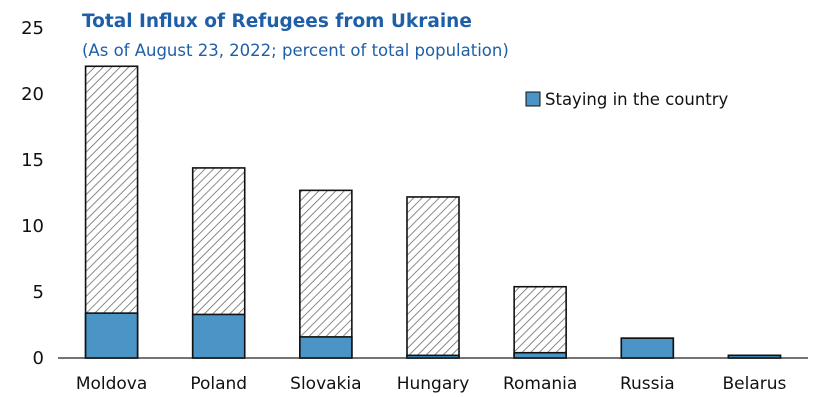 This screenshot has height=397, width=813. Describe the element at coordinates (111, 384) in the screenshot. I see `x-category-label: Moldova` at that location.